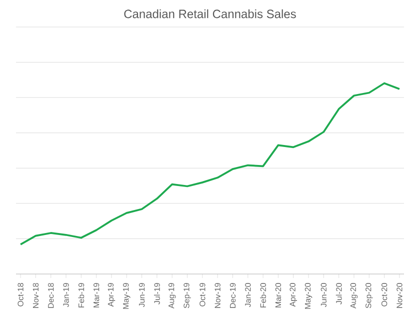 The image size is (420, 322). Describe the element at coordinates (35, 295) in the screenshot. I see `x-tick-label: Nov-18` at that location.